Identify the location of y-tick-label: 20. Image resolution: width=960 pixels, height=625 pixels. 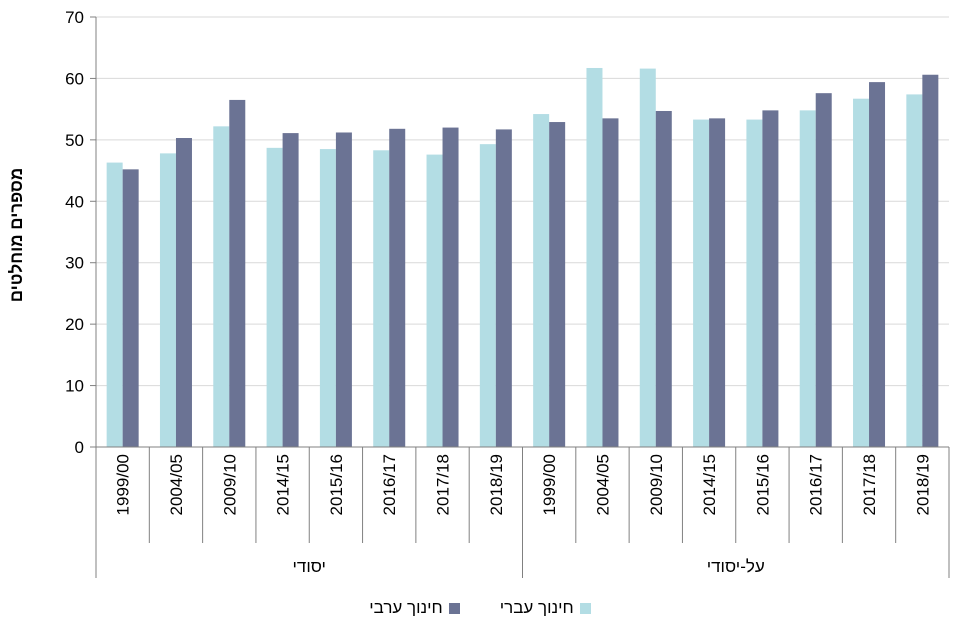
(74, 324).